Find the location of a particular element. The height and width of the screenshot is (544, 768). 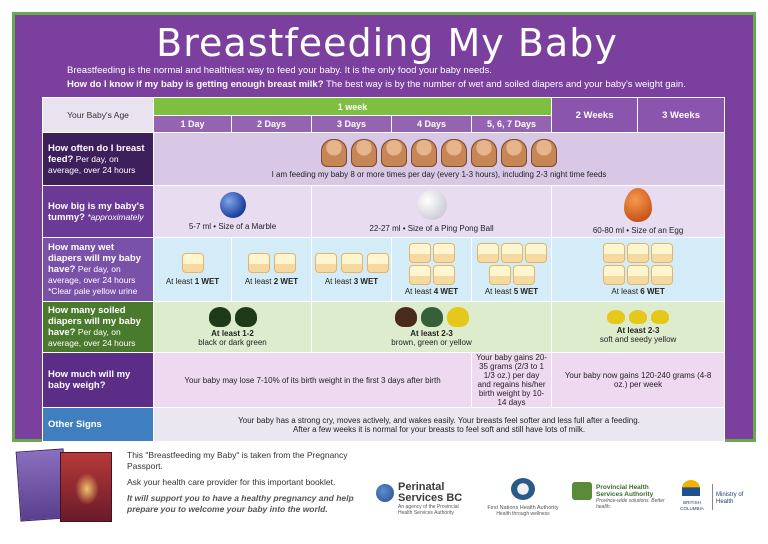

header-week-1: 1 week is located at coordinates (352, 106).